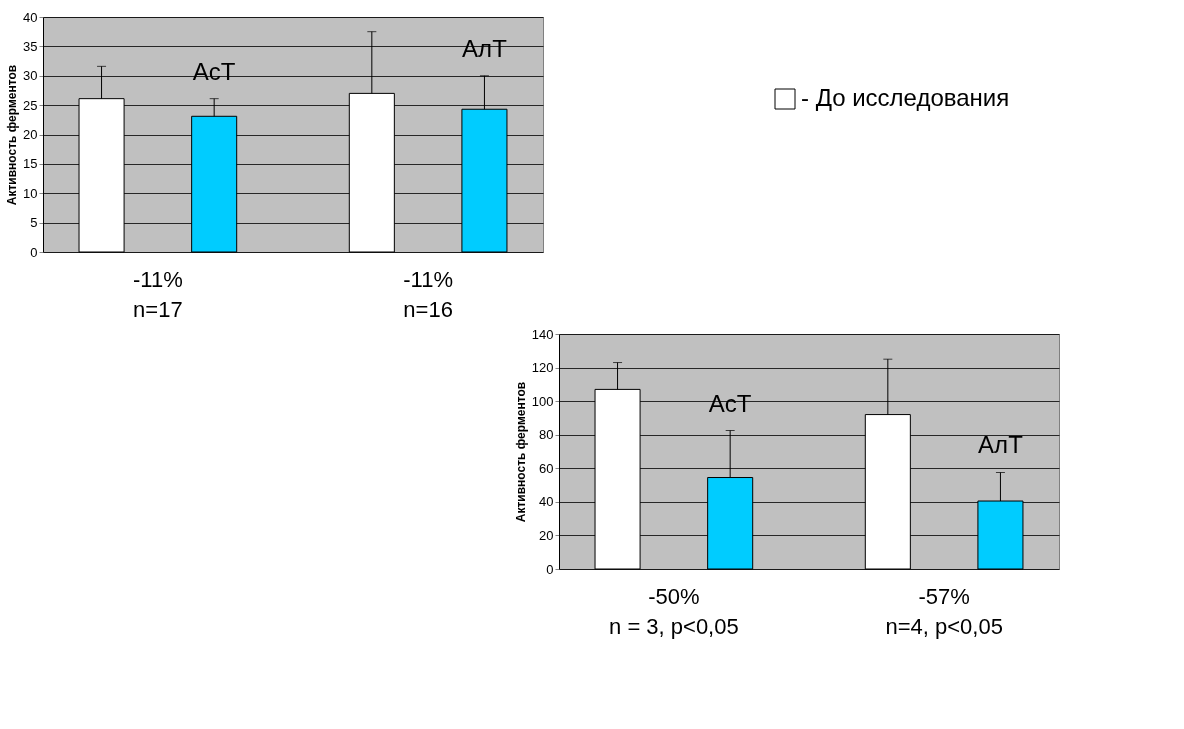 This screenshot has height=729, width=1184. Describe the element at coordinates (34, 223) in the screenshot. I see `y-tick-label: 5` at that location.